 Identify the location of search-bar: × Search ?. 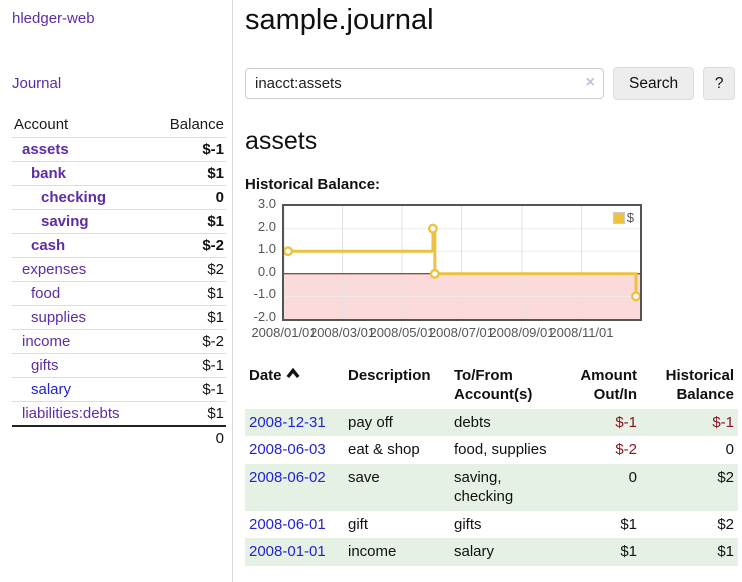
(491, 83).